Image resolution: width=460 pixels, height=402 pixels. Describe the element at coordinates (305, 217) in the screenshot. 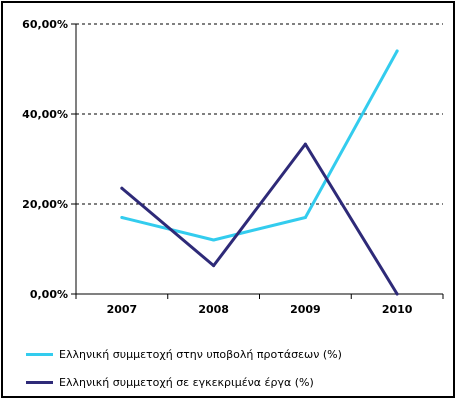

I see `data-point-series-1-2009` at that location.